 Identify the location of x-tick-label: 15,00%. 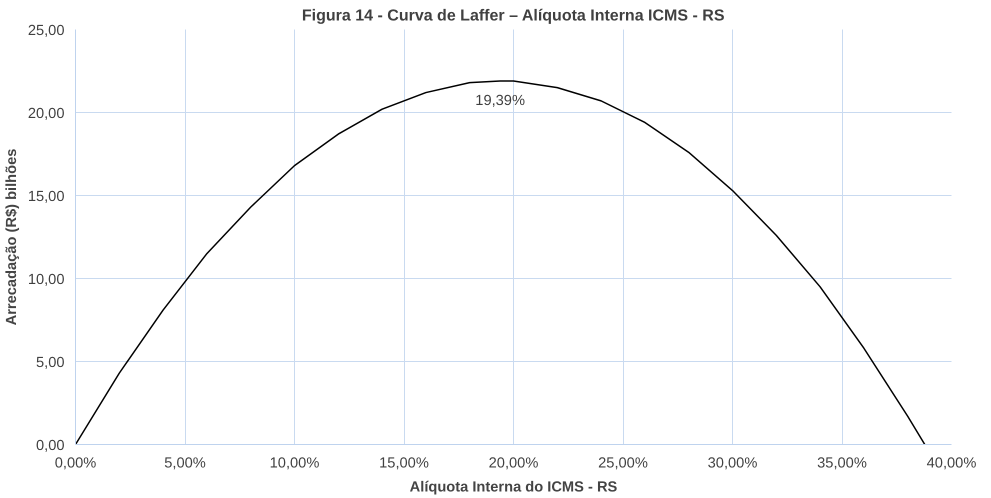
(404, 464).